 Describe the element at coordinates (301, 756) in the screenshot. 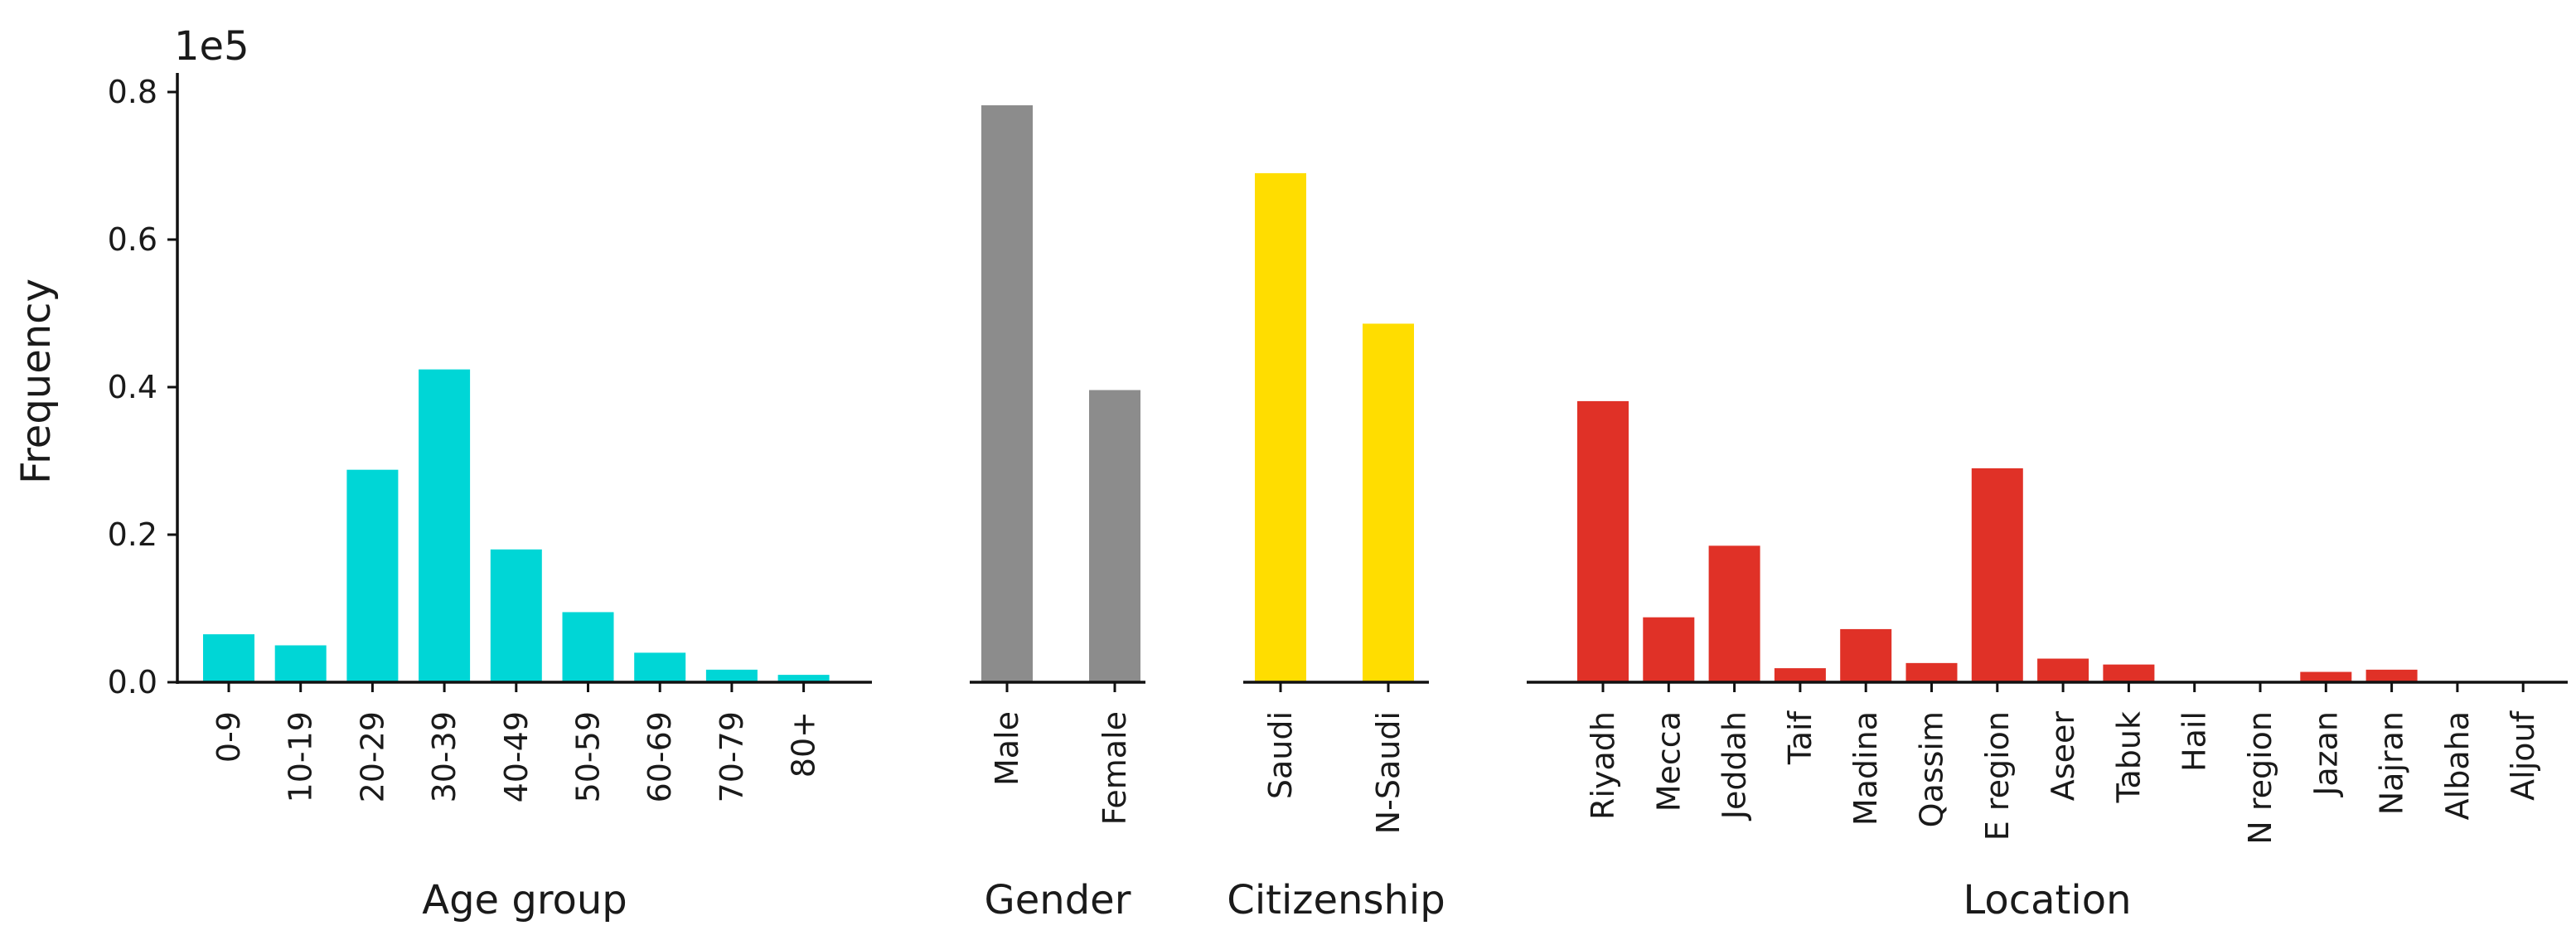

I see `x-tick-label: 10-19` at that location.